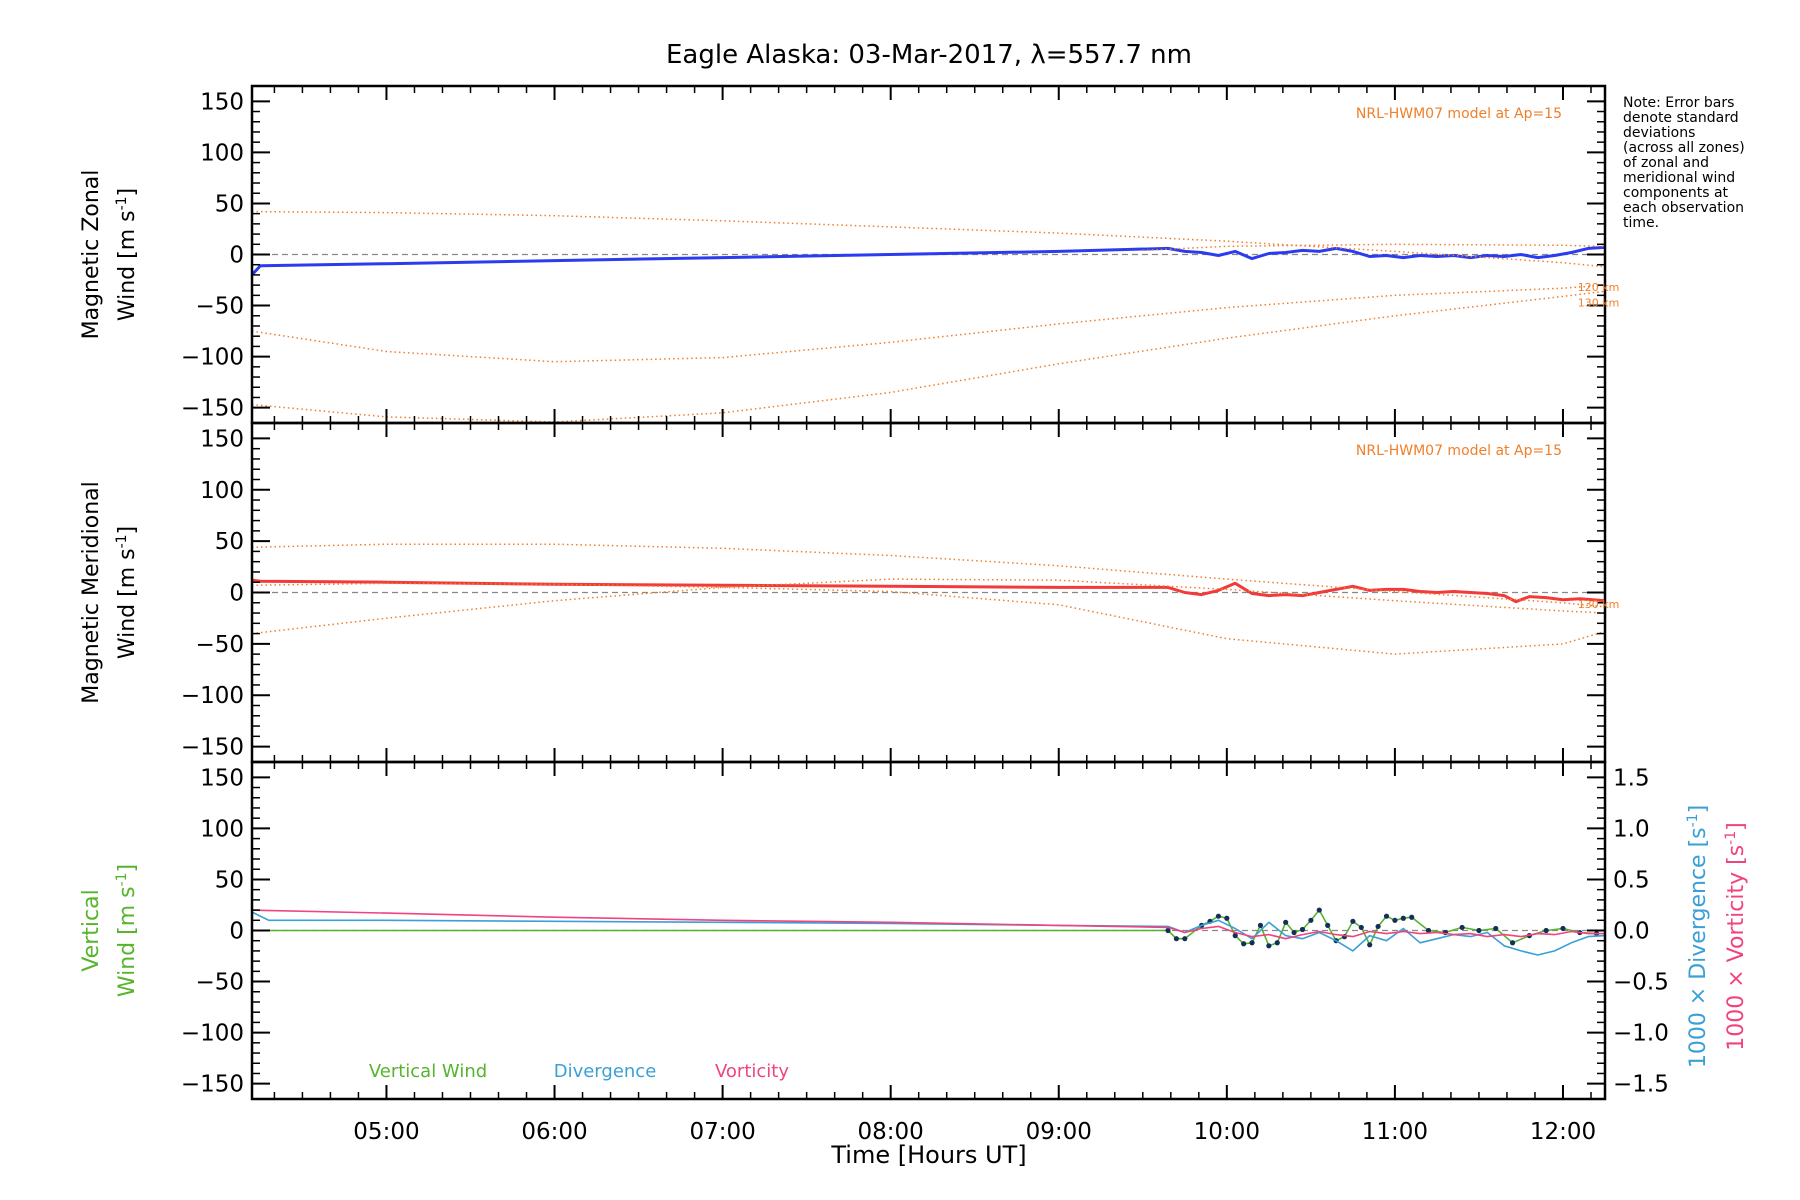  Describe the element at coordinates (1631, 880) in the screenshot. I see `right-y-tick-label: 0.5` at that location.